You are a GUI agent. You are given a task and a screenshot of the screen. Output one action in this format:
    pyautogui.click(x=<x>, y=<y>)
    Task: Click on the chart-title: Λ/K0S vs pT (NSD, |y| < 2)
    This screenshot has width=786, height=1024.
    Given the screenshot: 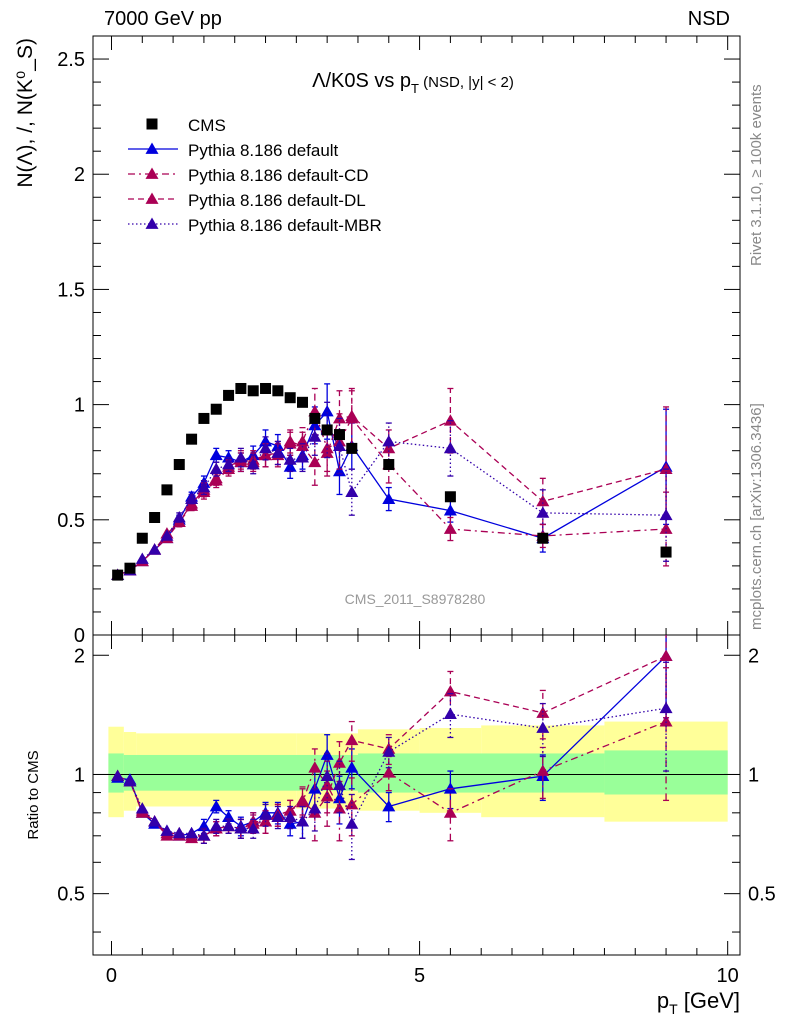 What is the action you would take?
    pyautogui.click(x=413, y=83)
    